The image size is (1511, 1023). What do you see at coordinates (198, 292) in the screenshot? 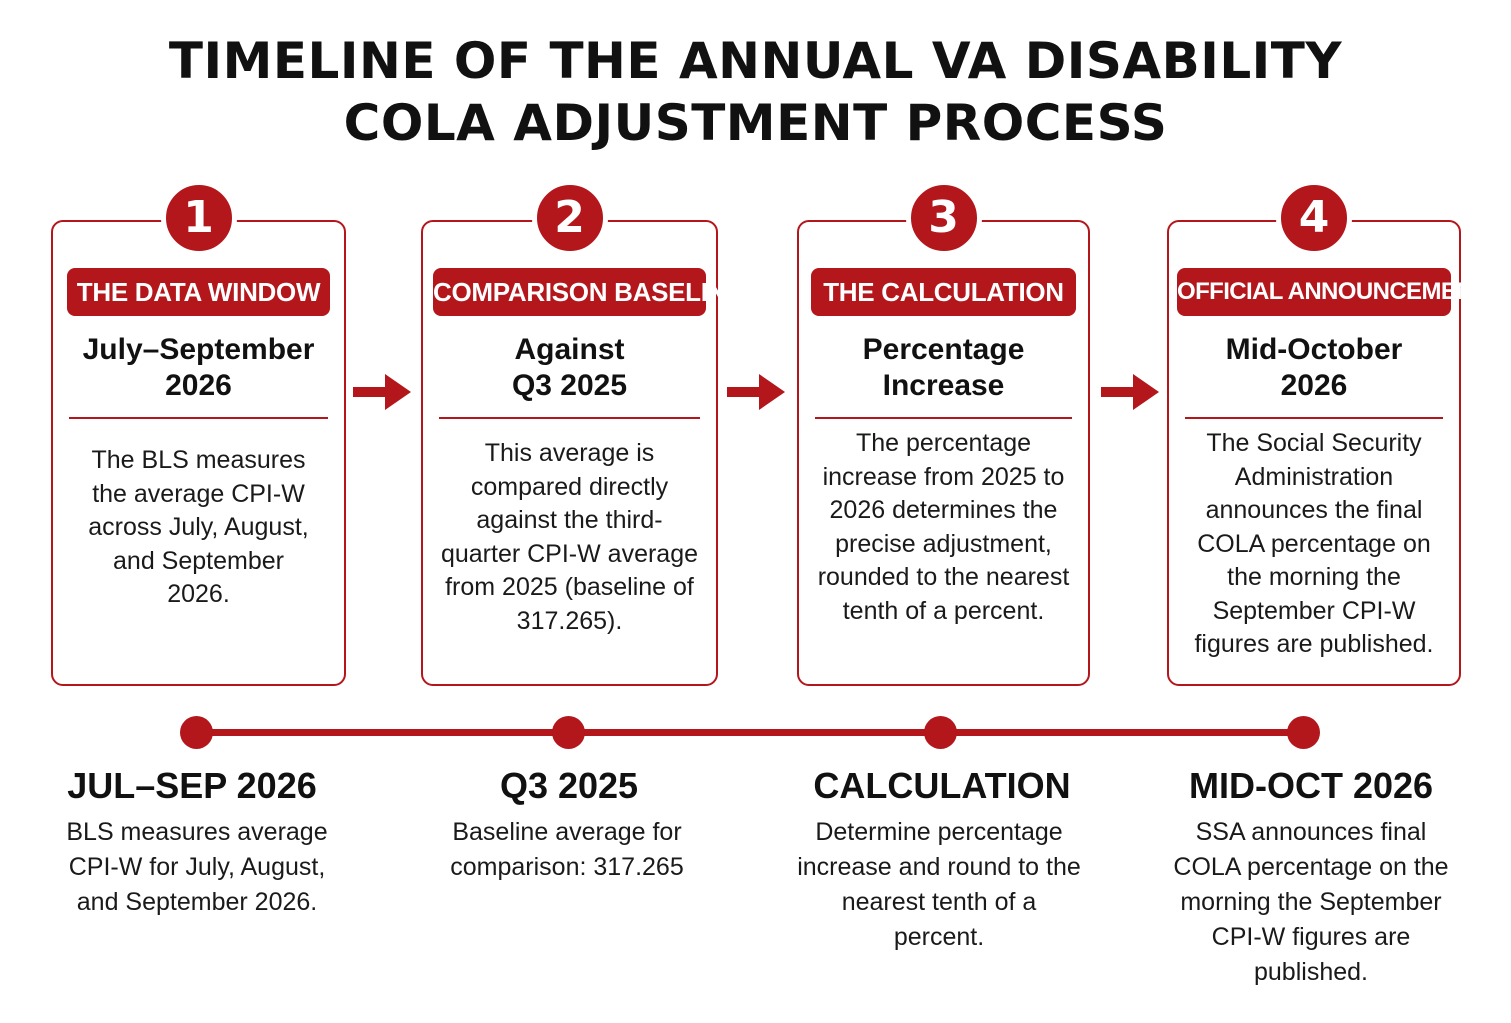
I see `step-title-badge: THE DATA WINDOW` at bounding box center [198, 292].